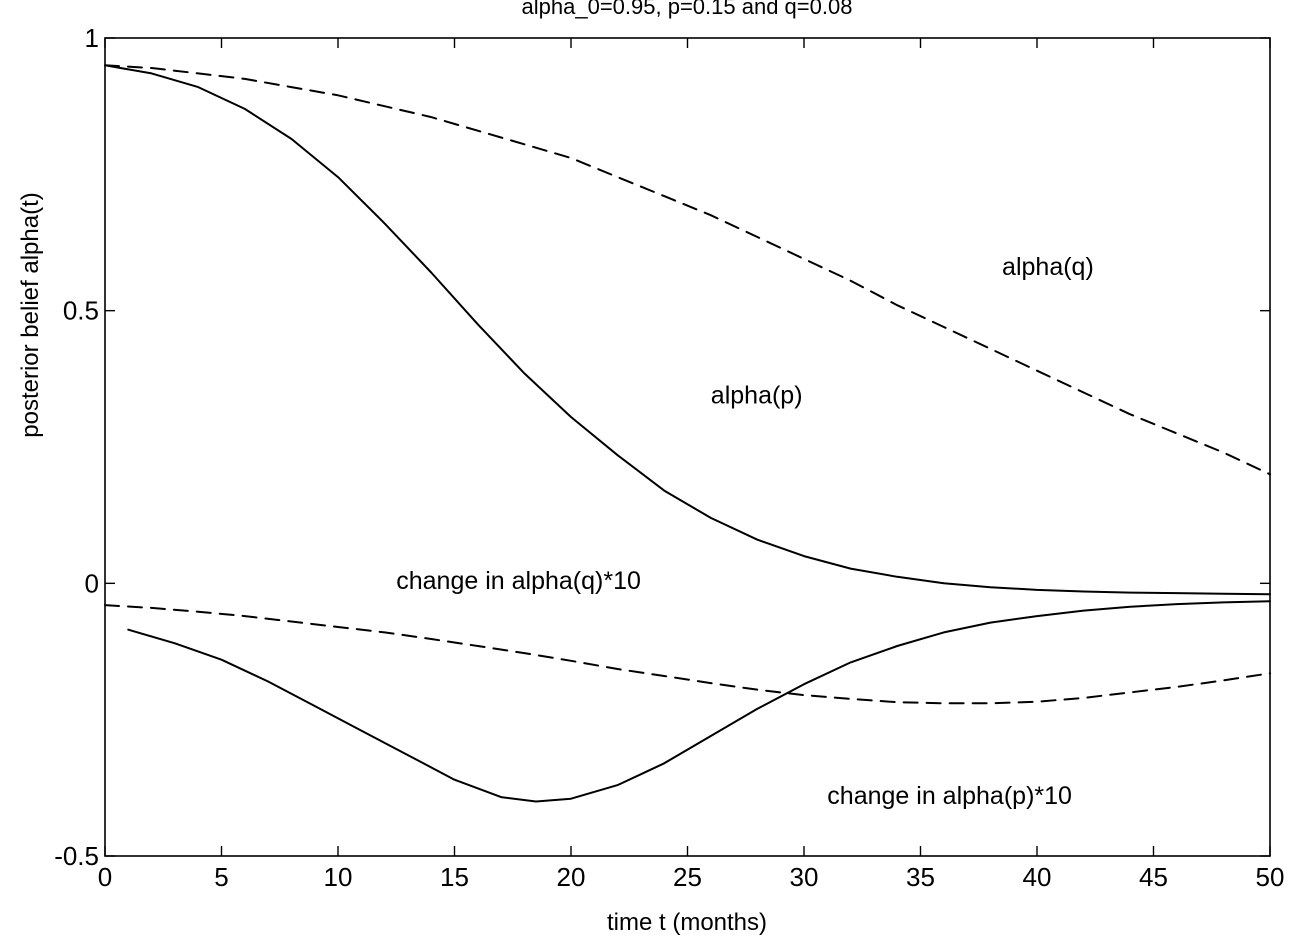 The width and height of the screenshot is (1290, 941). Describe the element at coordinates (949, 796) in the screenshot. I see `series-annotation-label: change in alpha(p)*10` at that location.